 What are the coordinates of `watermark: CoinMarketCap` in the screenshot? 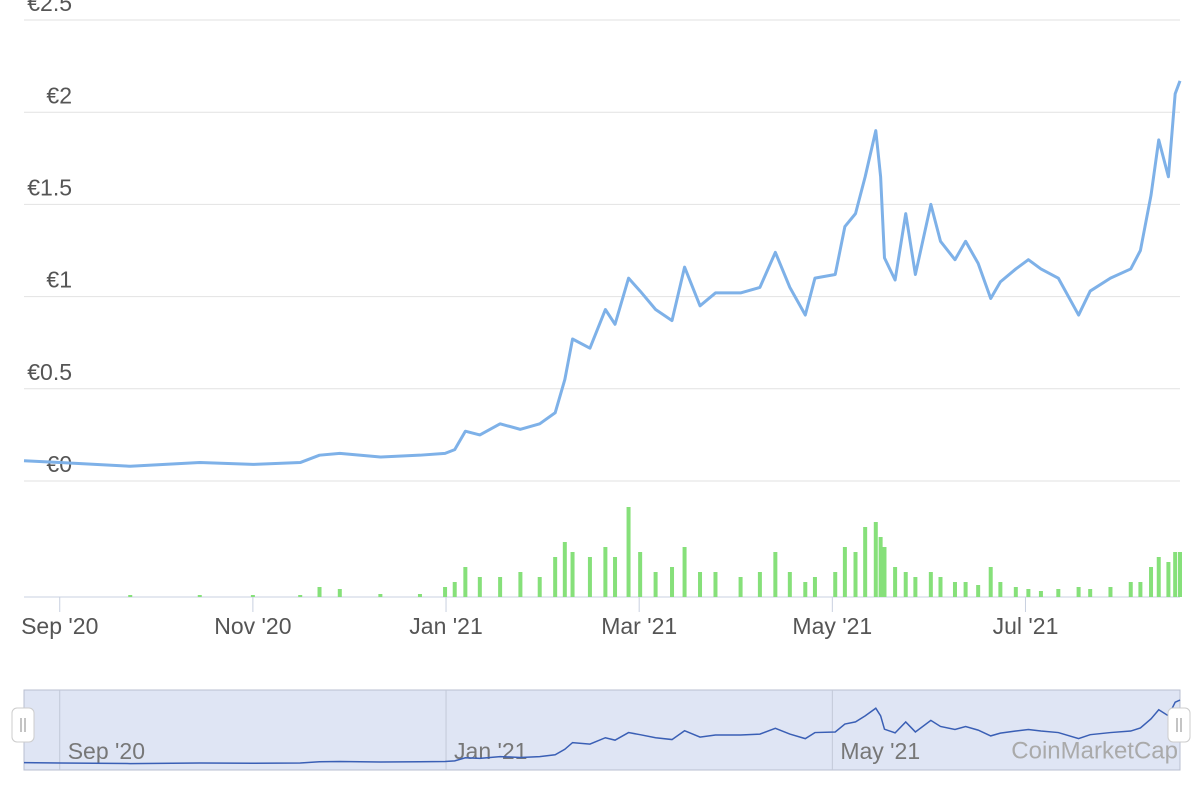 It's located at (1094, 750).